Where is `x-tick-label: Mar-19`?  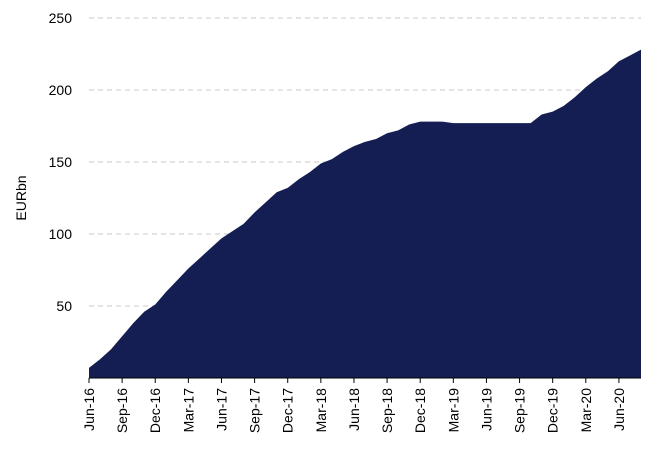 x-tick-label: Mar-19 is located at coordinates (453, 410).